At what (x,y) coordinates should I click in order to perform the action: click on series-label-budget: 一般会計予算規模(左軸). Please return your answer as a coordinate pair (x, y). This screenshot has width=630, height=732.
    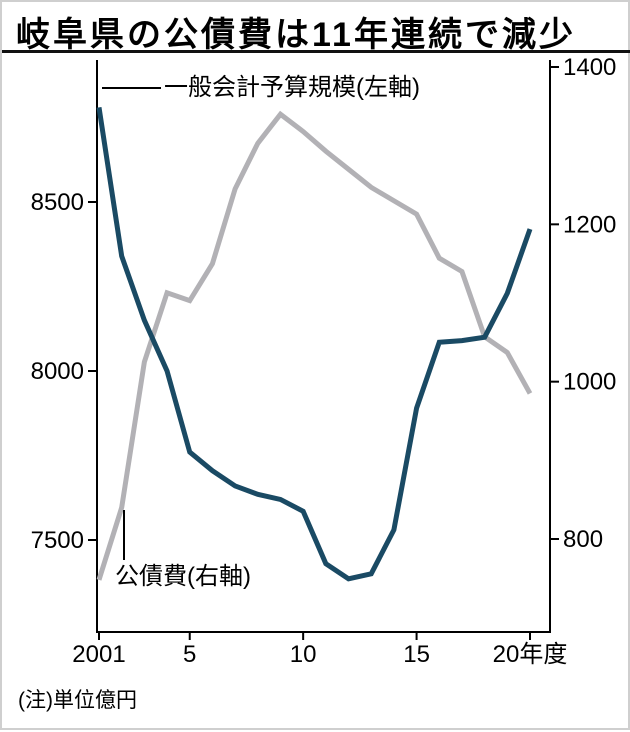
    Looking at the image, I should click on (292, 87).